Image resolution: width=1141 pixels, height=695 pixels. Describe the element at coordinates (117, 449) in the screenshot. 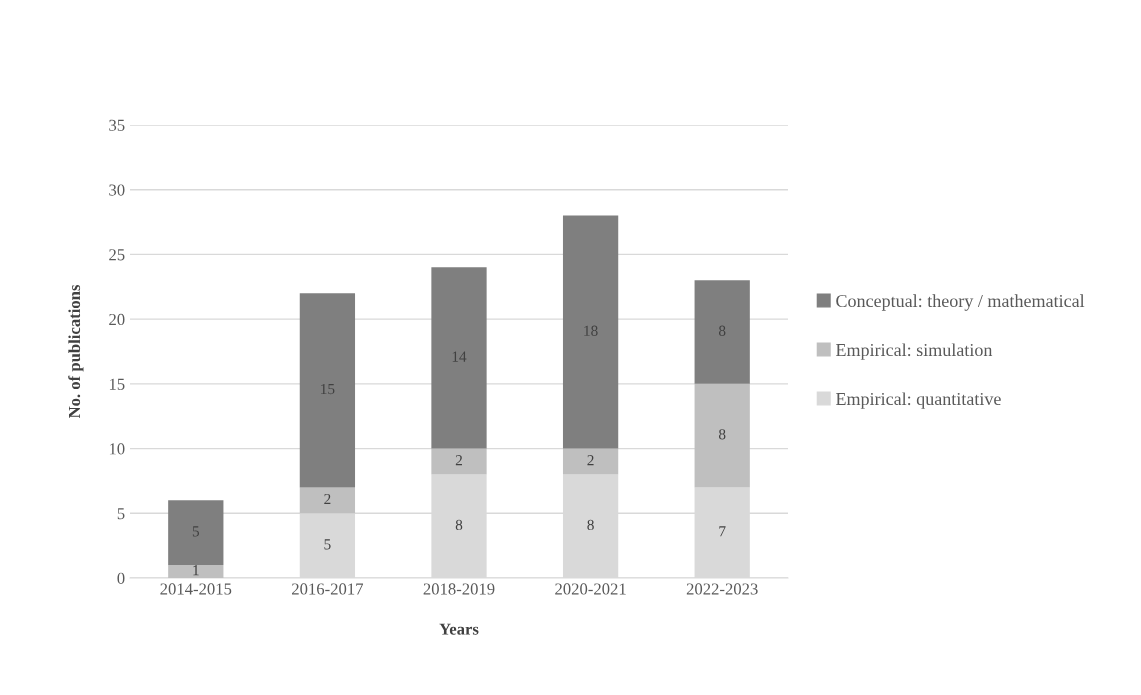

I see `y-tick-label: 10` at that location.